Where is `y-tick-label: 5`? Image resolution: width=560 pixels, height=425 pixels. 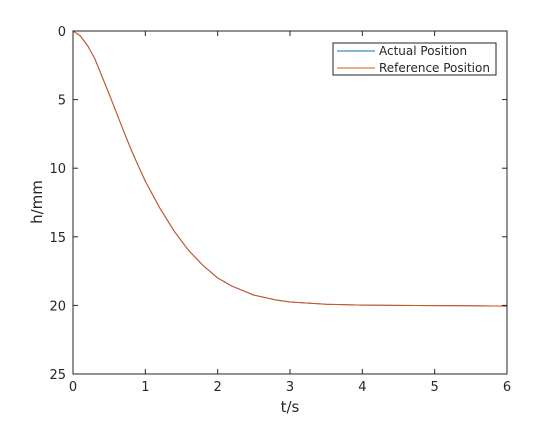 y-tick-label: 5 is located at coordinates (62, 101).